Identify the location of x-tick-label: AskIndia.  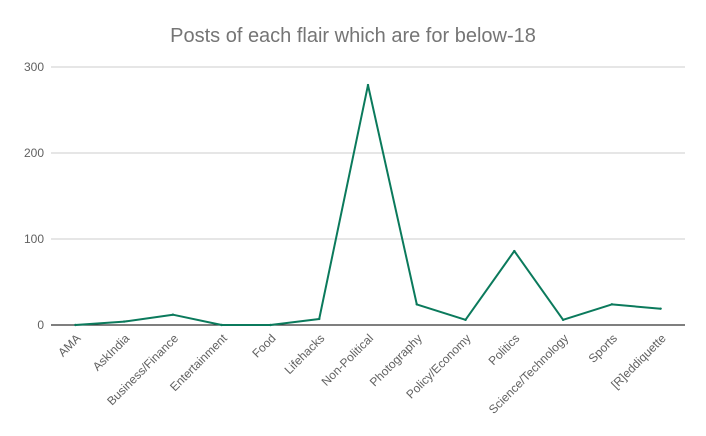
(111, 352).